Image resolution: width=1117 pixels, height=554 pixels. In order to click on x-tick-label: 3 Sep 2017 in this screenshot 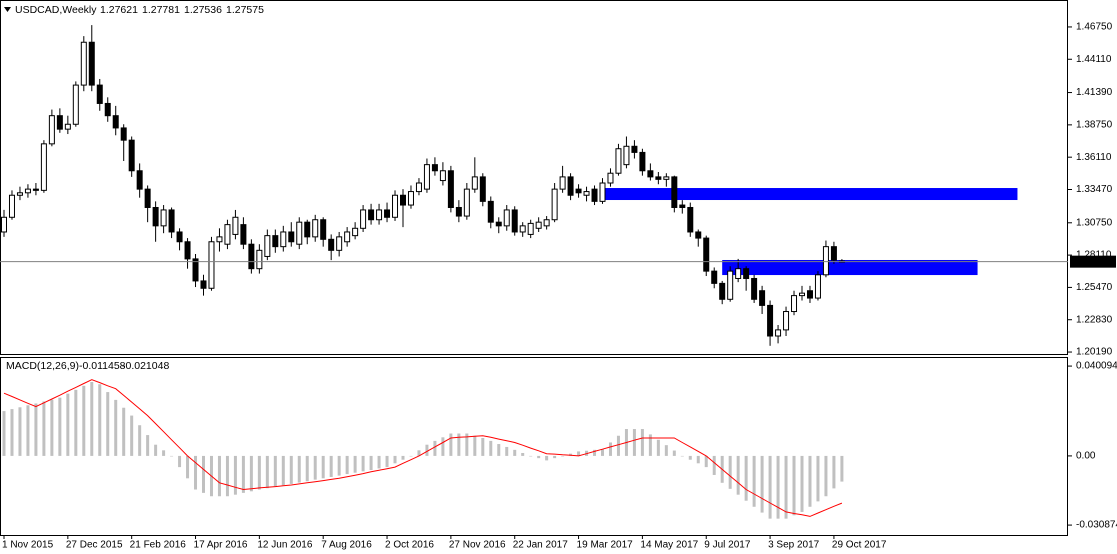, I will do `click(794, 545)`.